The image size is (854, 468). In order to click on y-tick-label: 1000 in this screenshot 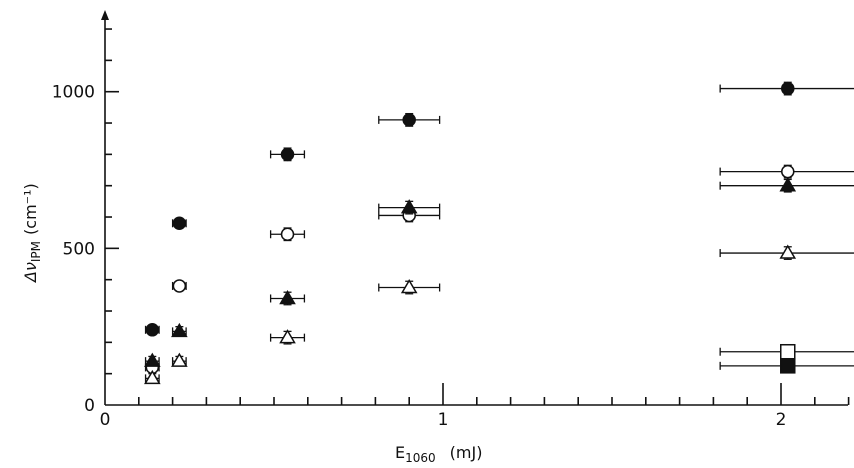, I will do `click(73, 93)`.